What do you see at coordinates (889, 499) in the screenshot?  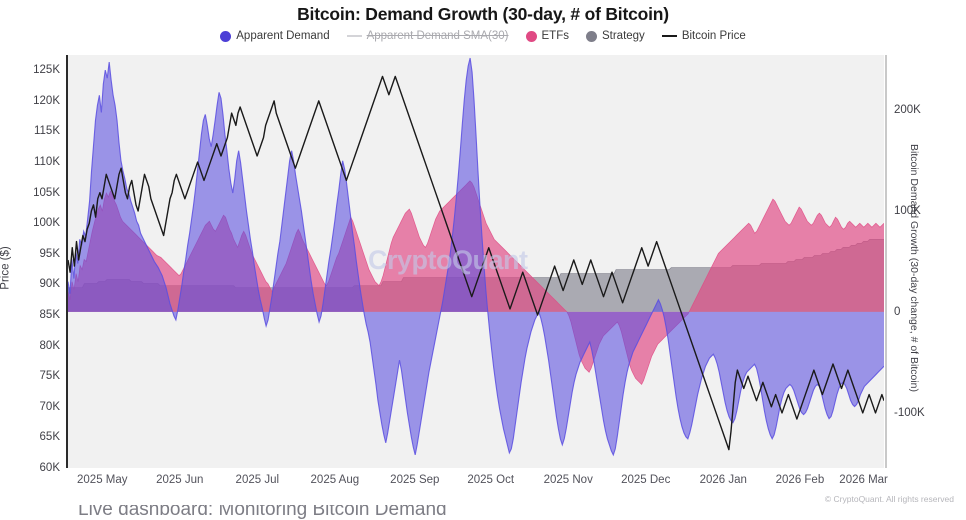 I see `copyright-notice: © CryptoQuant. All rights reserved` at bounding box center [889, 499].